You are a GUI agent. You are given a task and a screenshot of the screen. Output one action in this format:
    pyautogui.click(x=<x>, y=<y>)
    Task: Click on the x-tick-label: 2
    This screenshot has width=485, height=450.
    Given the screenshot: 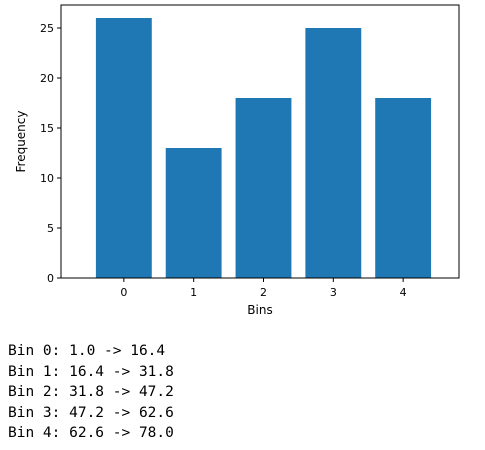 What is the action you would take?
    pyautogui.click(x=263, y=292)
    